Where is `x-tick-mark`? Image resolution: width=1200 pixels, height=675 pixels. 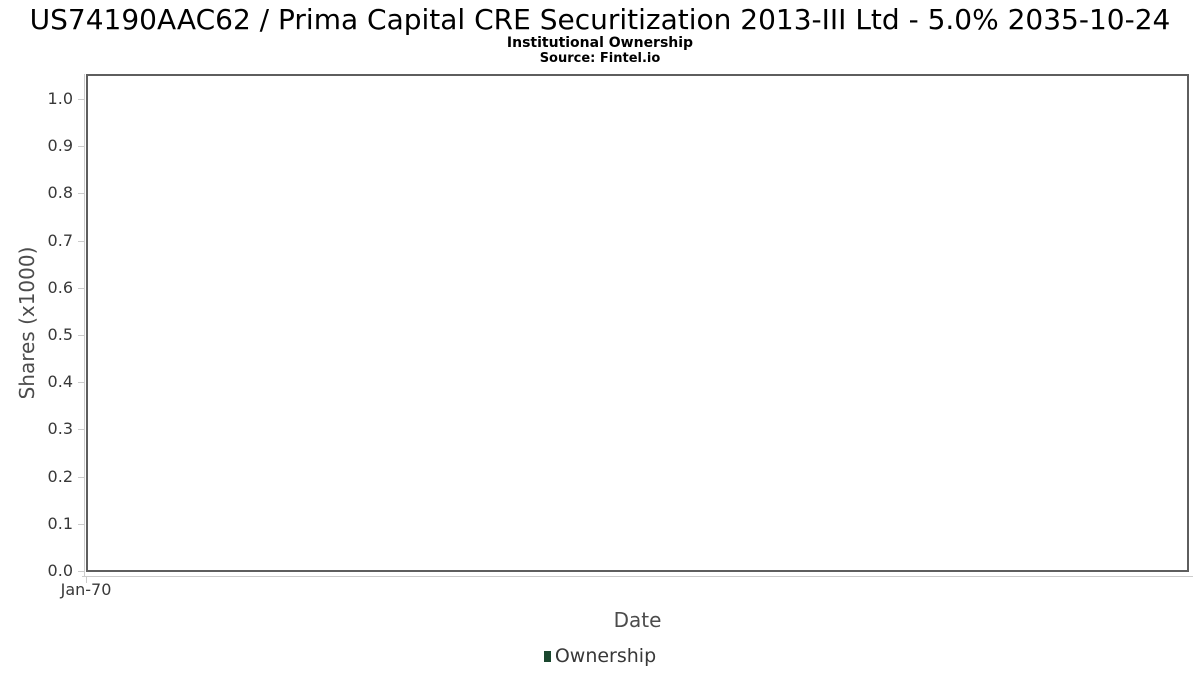
x-tick-mark is located at coordinates (86, 580).